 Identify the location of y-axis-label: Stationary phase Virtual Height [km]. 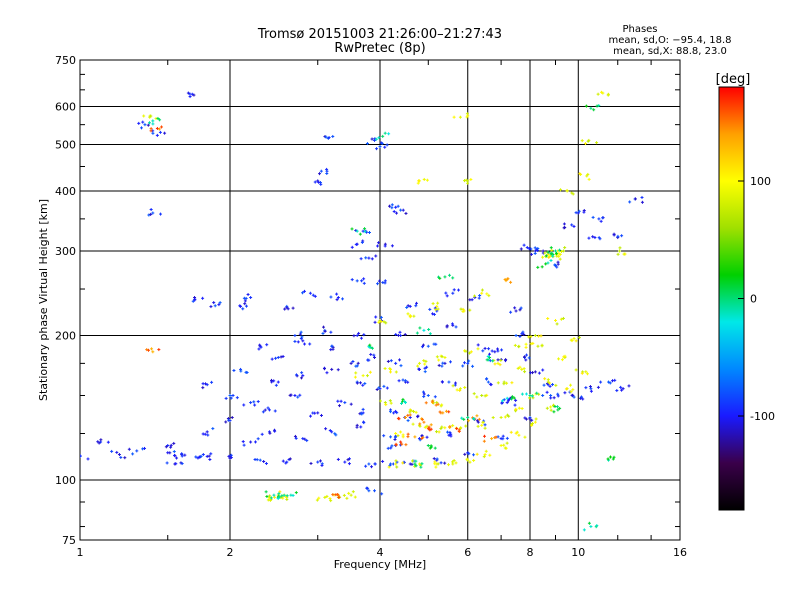
(43, 300).